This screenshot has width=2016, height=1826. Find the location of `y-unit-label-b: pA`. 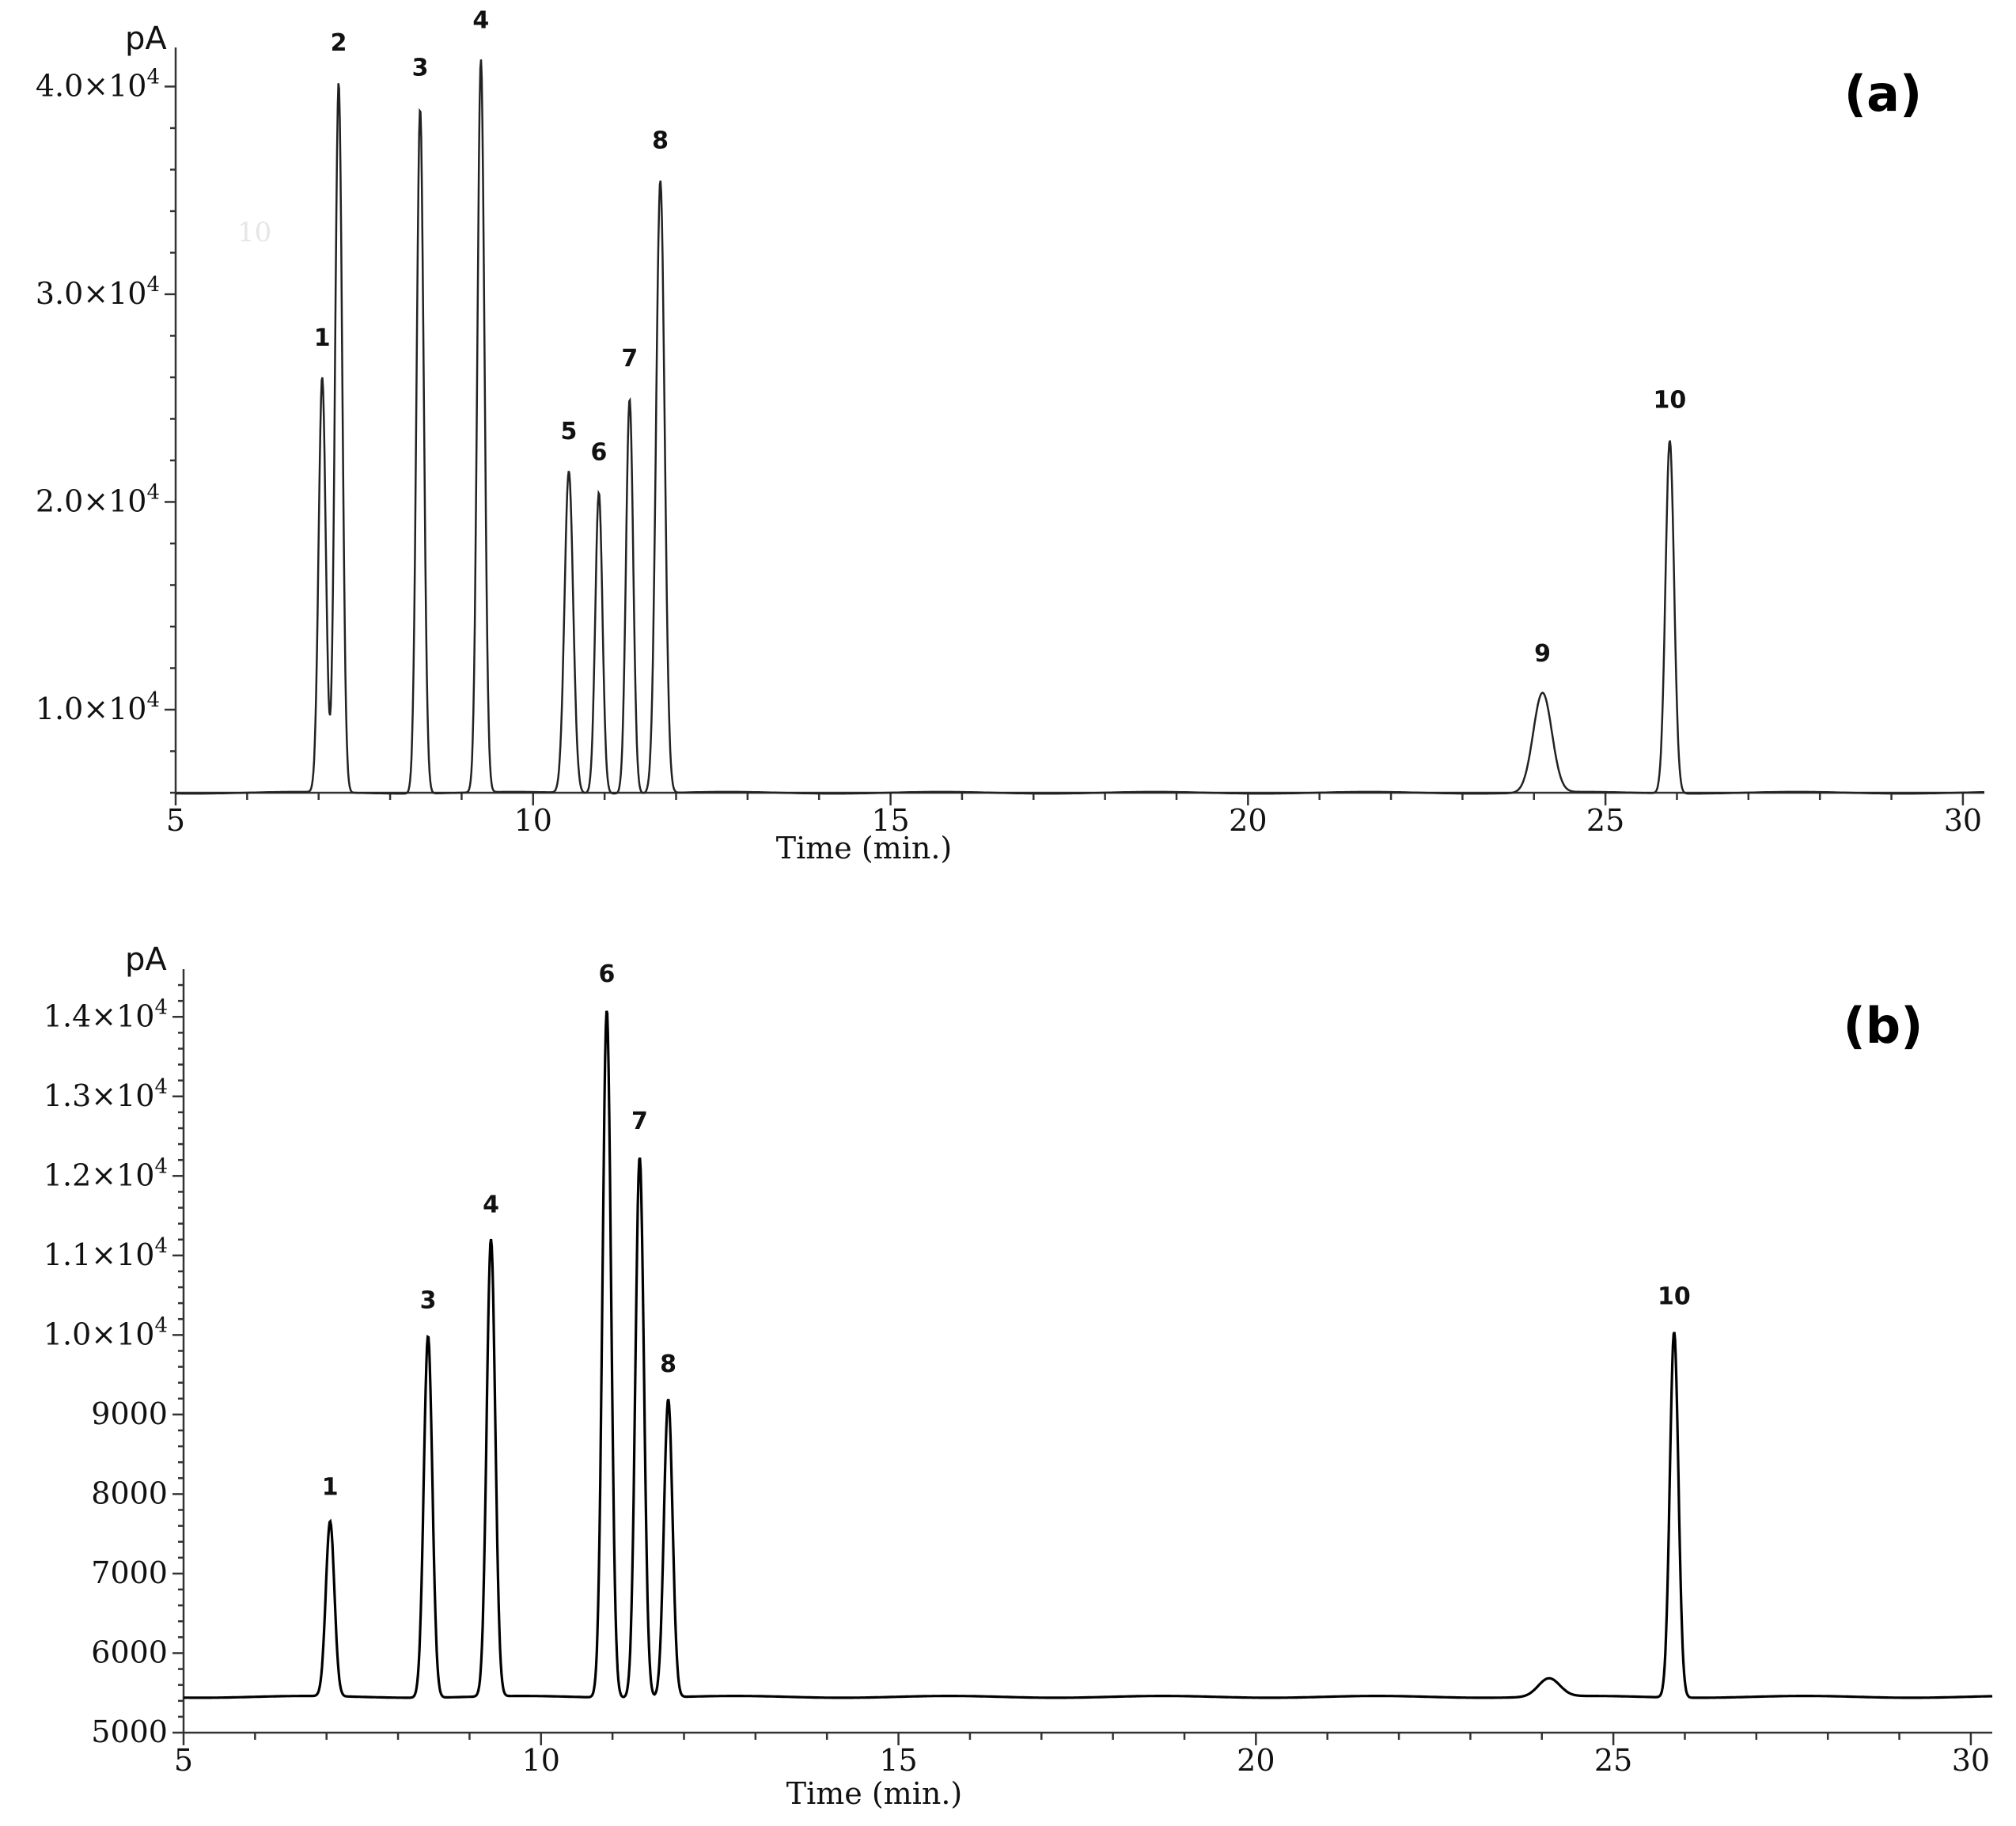

y-unit-label-b: pA is located at coordinates (146, 959).